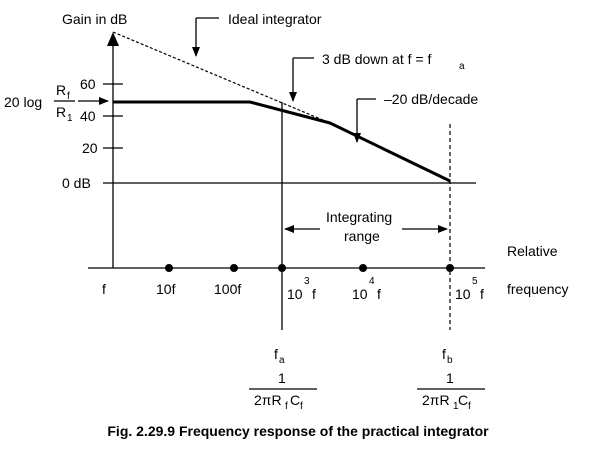  I want to click on fb-label-sub: b, so click(450, 360).